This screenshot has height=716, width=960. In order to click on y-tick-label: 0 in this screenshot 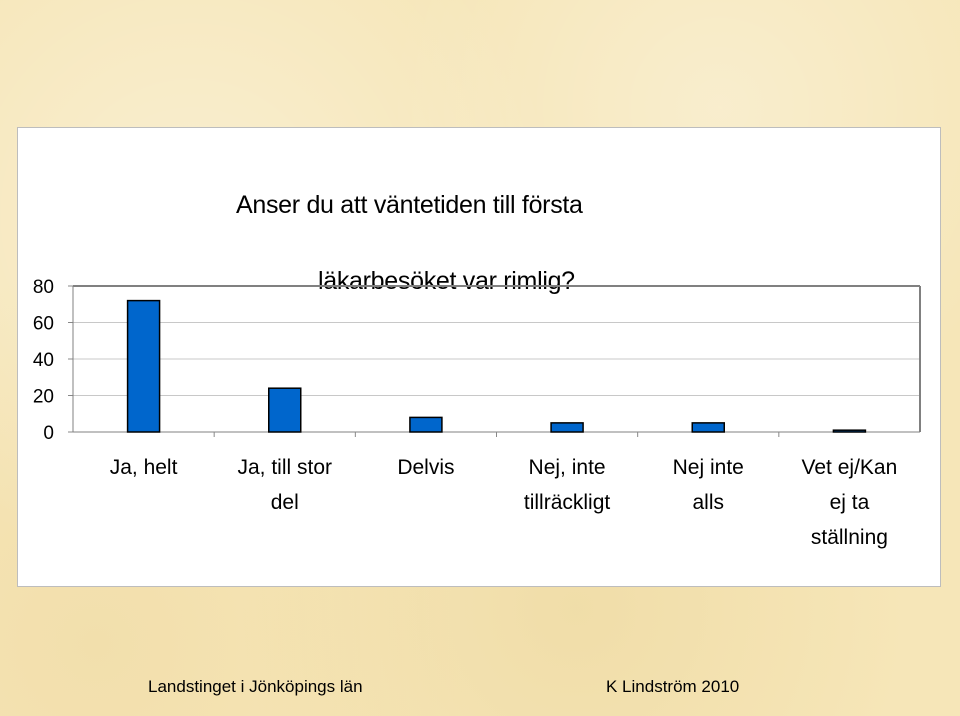, I will do `click(48, 433)`.